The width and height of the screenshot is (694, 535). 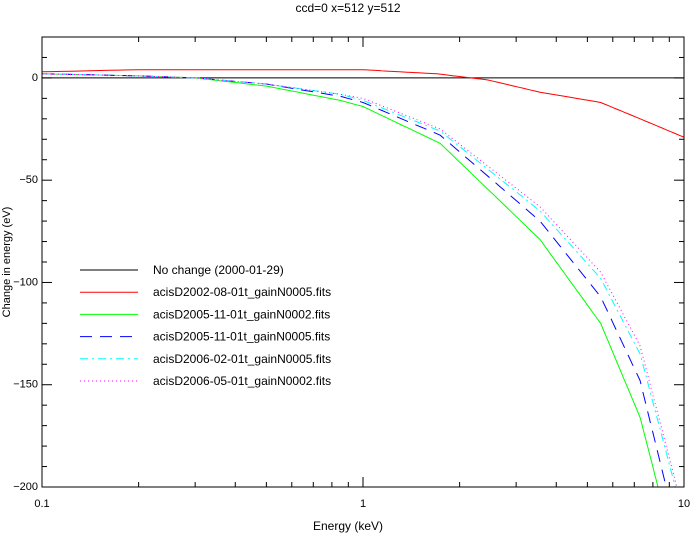 I want to click on y-tick-label: −100, so click(x=25, y=282).